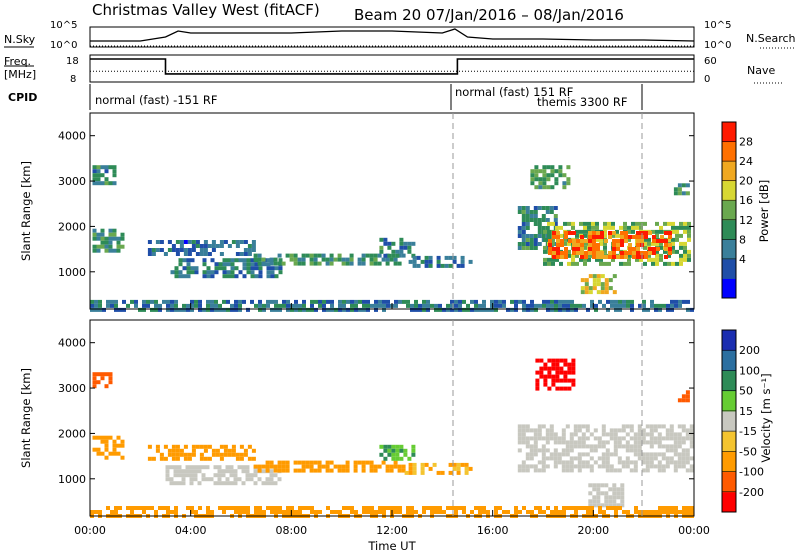  What do you see at coordinates (729, 190) in the screenshot?
I see `power-colorbar-swatch` at bounding box center [729, 190].